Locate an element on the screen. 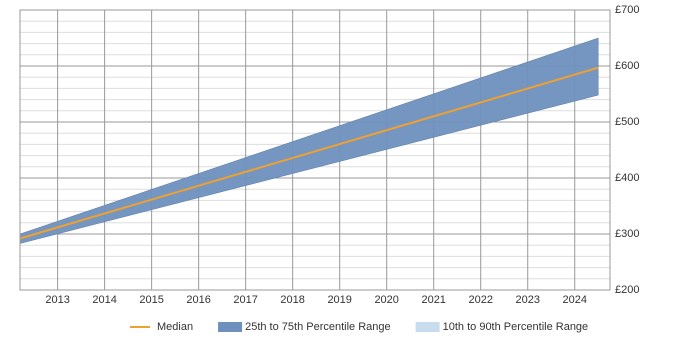 This screenshot has width=700, height=355. x-tick-label: 2015 is located at coordinates (151, 300).